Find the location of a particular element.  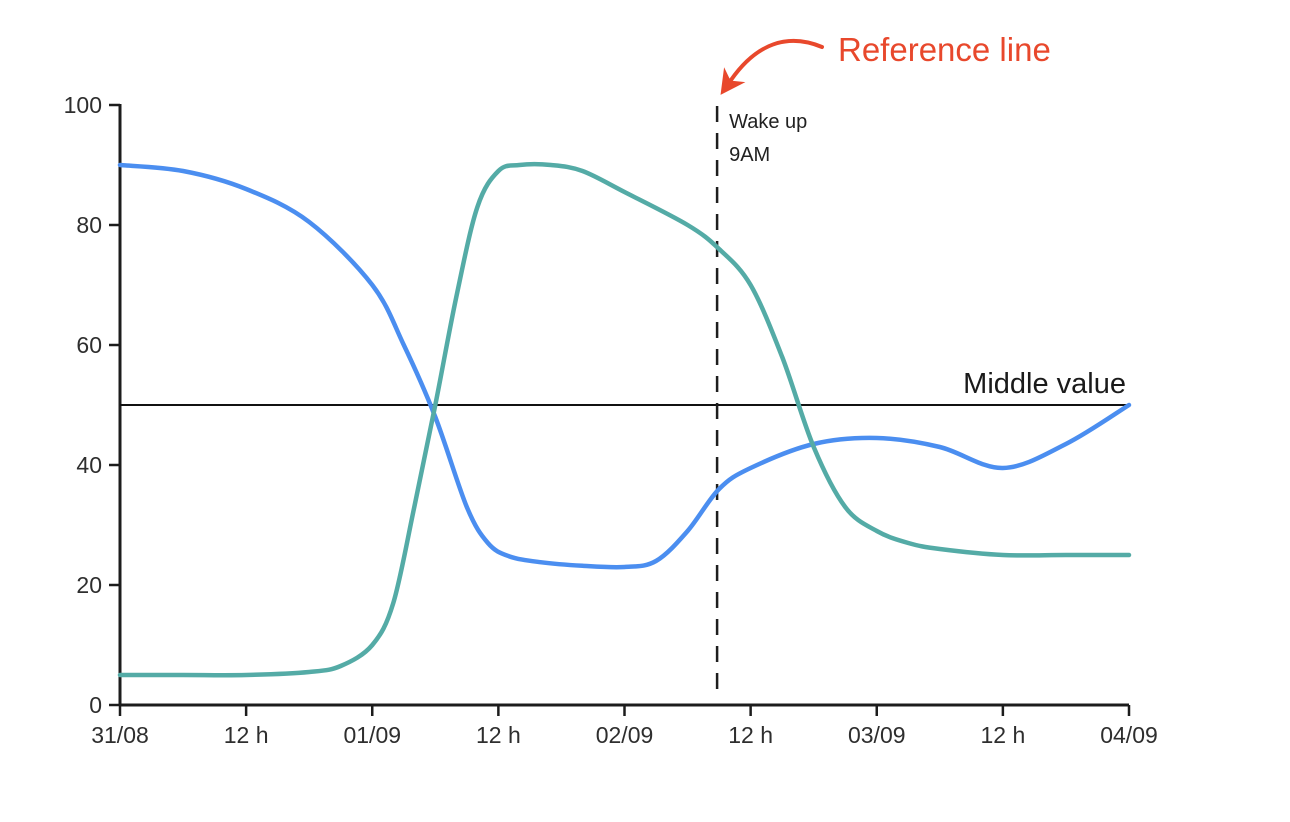

y-ticks-group: 0 20 40 60 80 100 is located at coordinates (92, 405).